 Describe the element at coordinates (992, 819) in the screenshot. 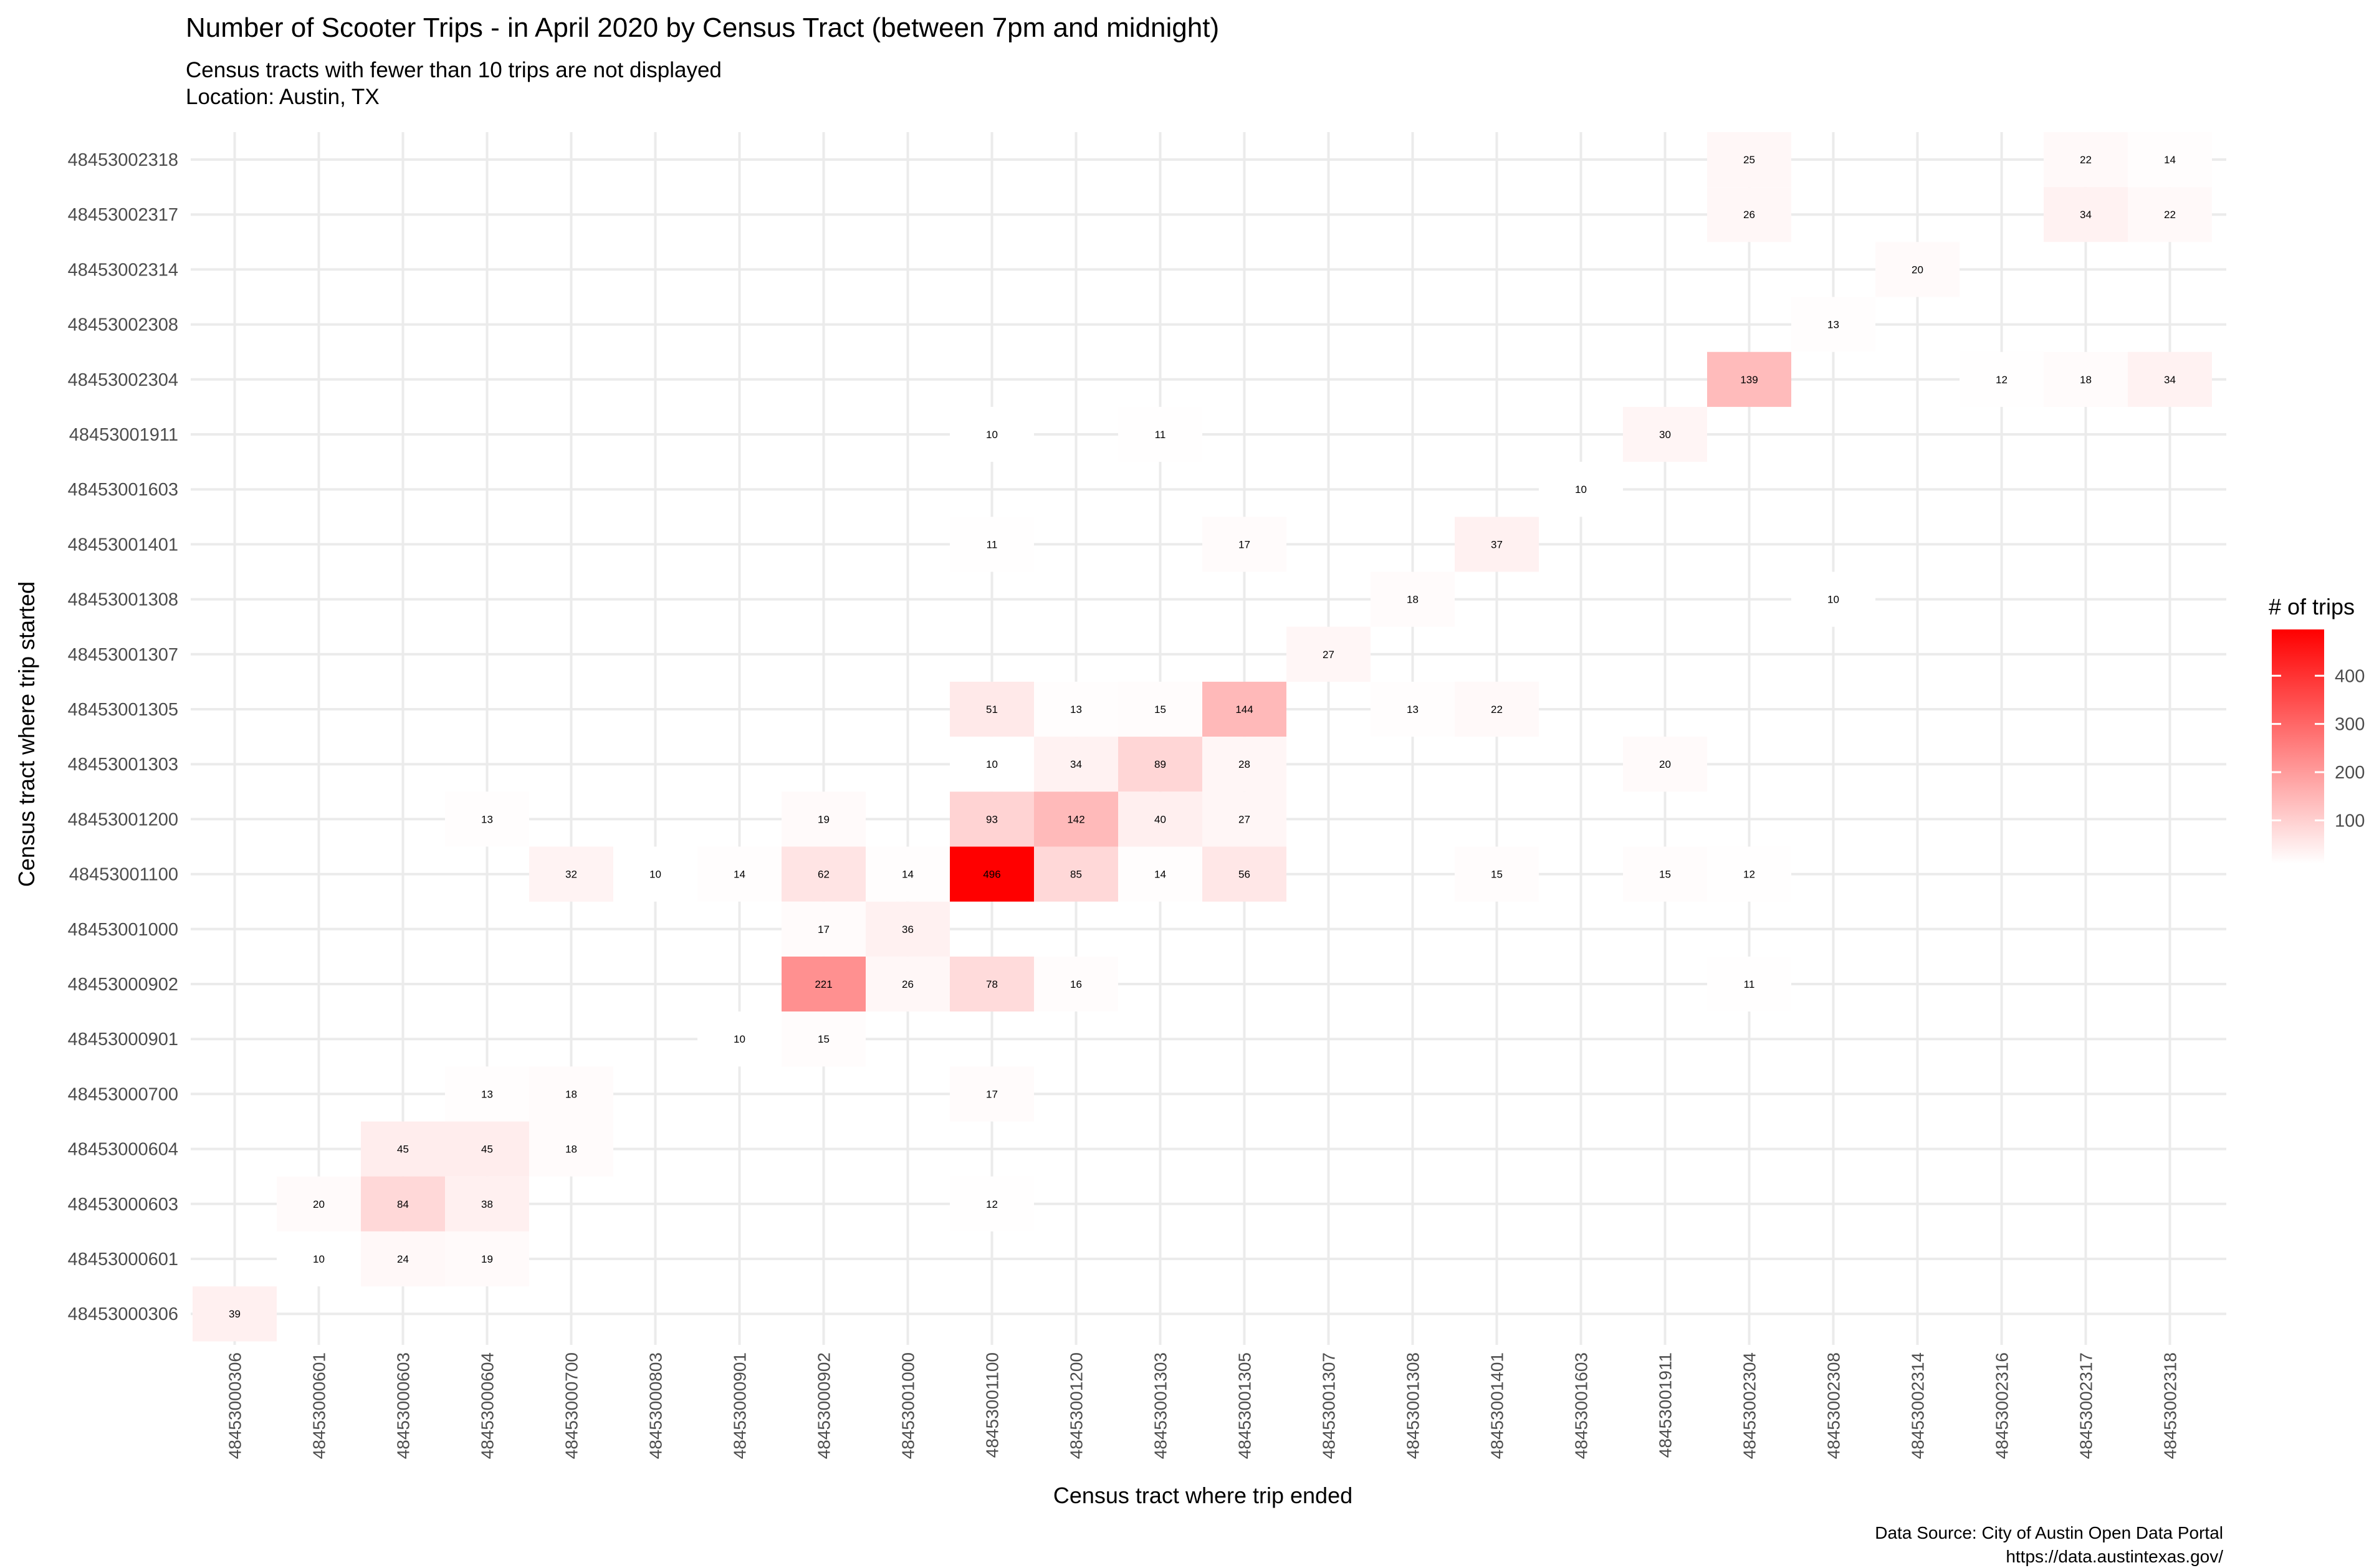

I see `cell-value-label: 93` at that location.